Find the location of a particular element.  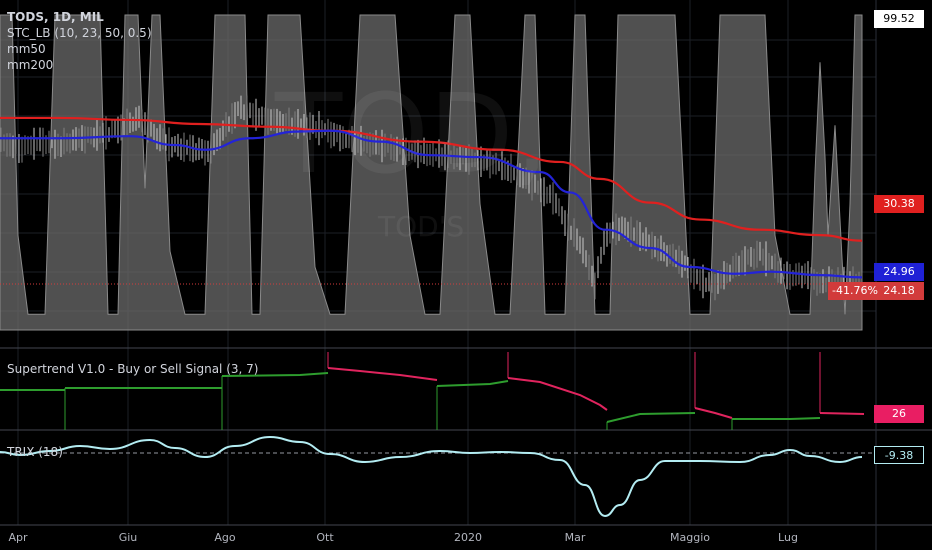

x-axis-labels: Apr Giu Ago Ott 2020 Mar Maggio Lug is located at coordinates (402, 537).